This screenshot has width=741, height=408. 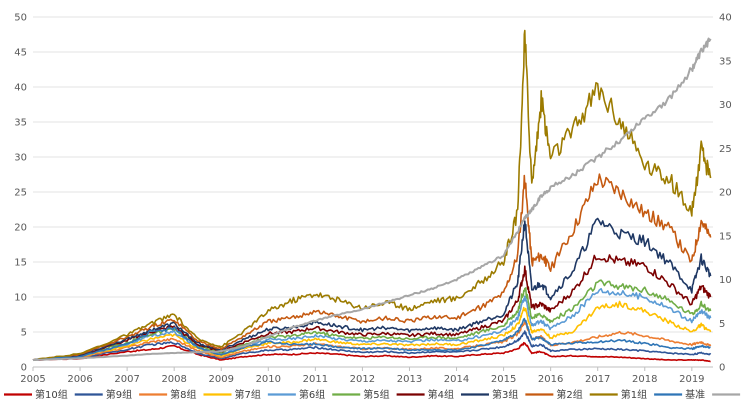 I want to click on legend-label: 第6组, so click(x=312, y=394).